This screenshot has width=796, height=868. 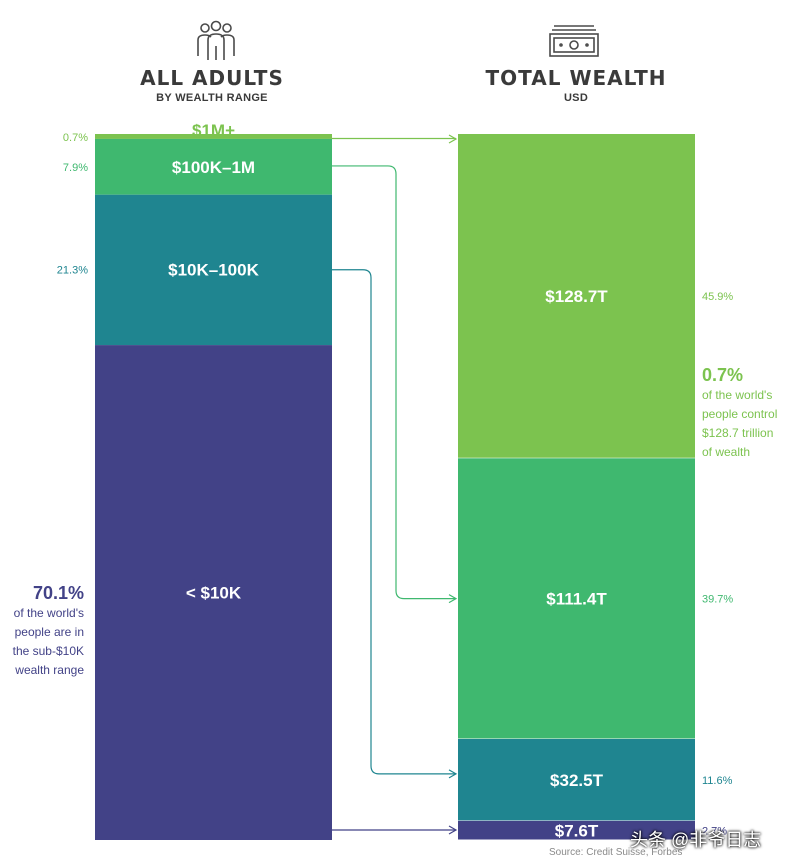 I want to click on left-category-label: $100K–1M, so click(x=213, y=167).